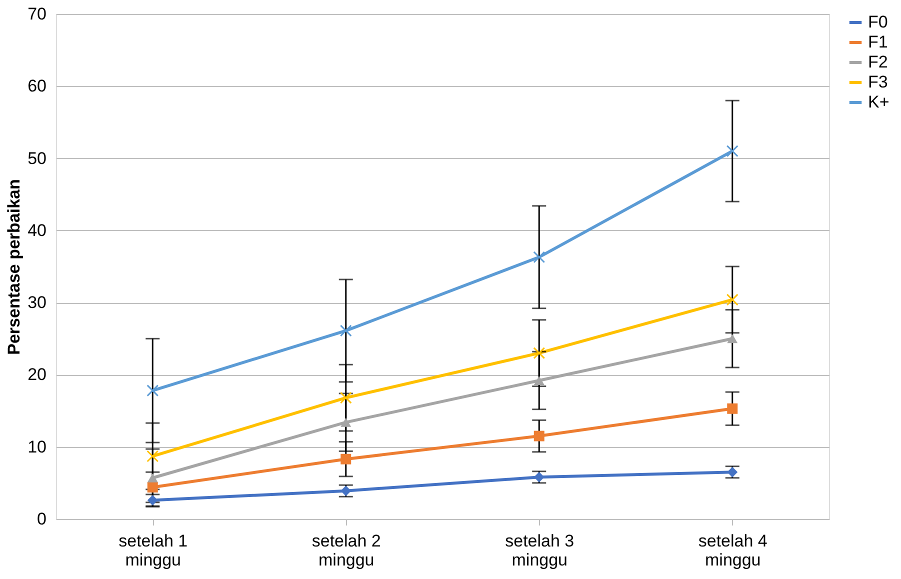 The width and height of the screenshot is (901, 579). Describe the element at coordinates (878, 82) in the screenshot. I see `legend-label: F3` at that location.